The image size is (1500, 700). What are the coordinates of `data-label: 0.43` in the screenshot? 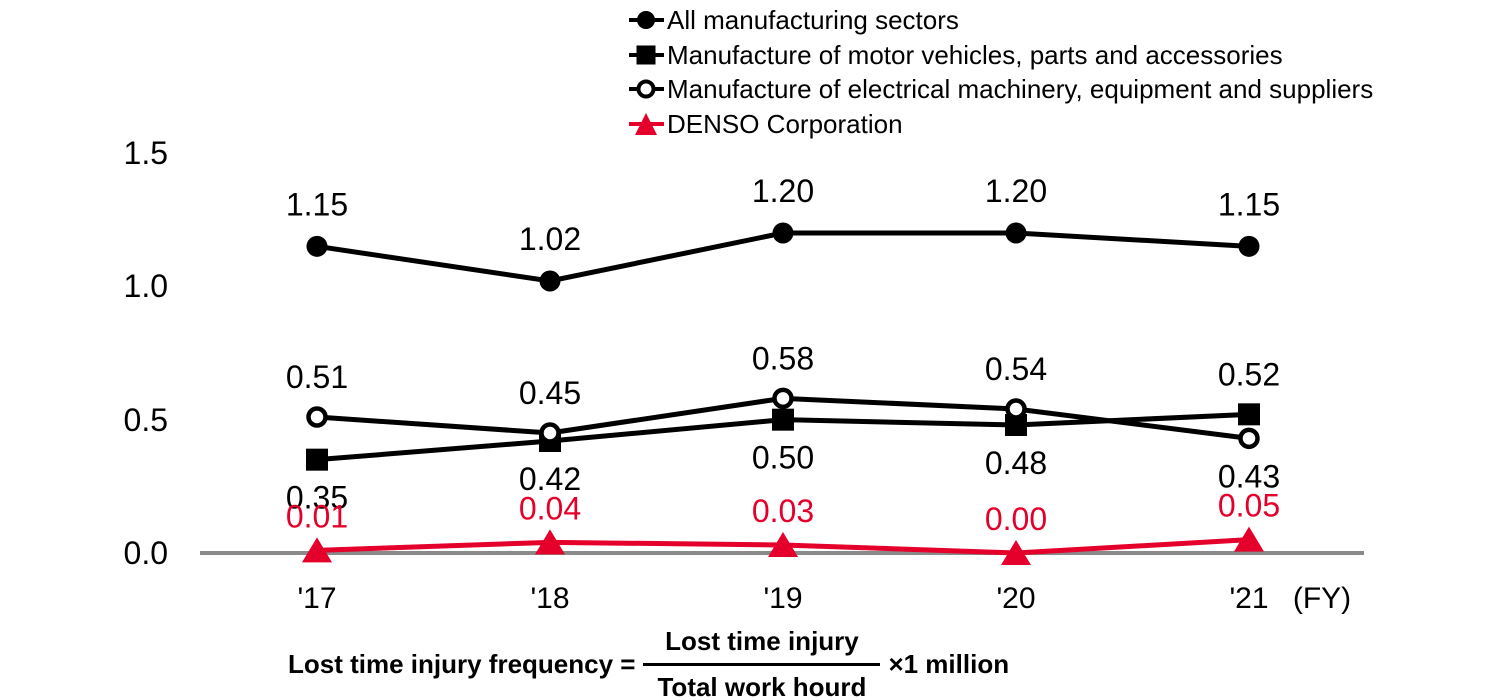 It's located at (1249, 476).